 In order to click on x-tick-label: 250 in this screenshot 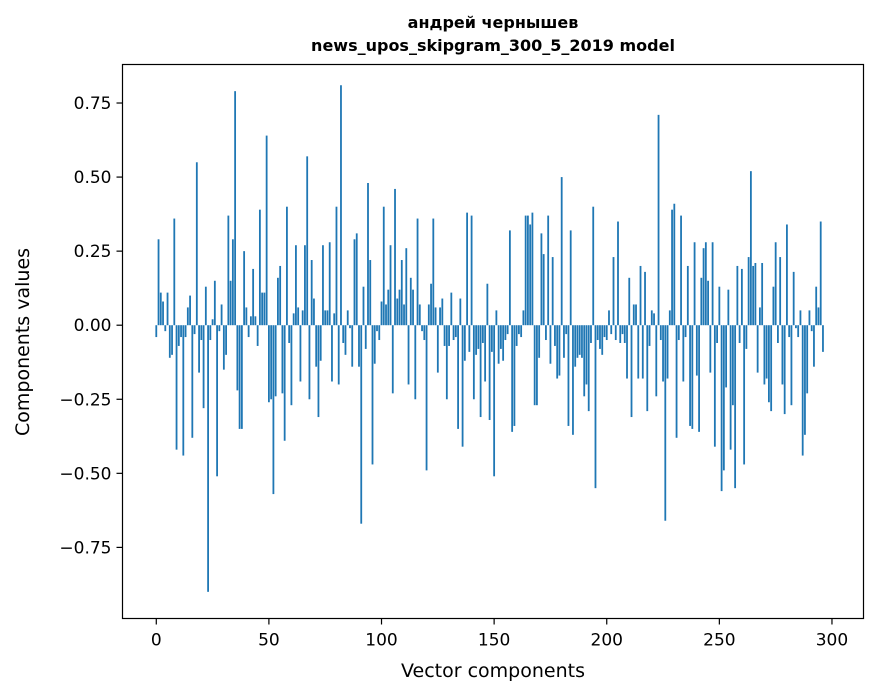, I will do `click(719, 641)`.